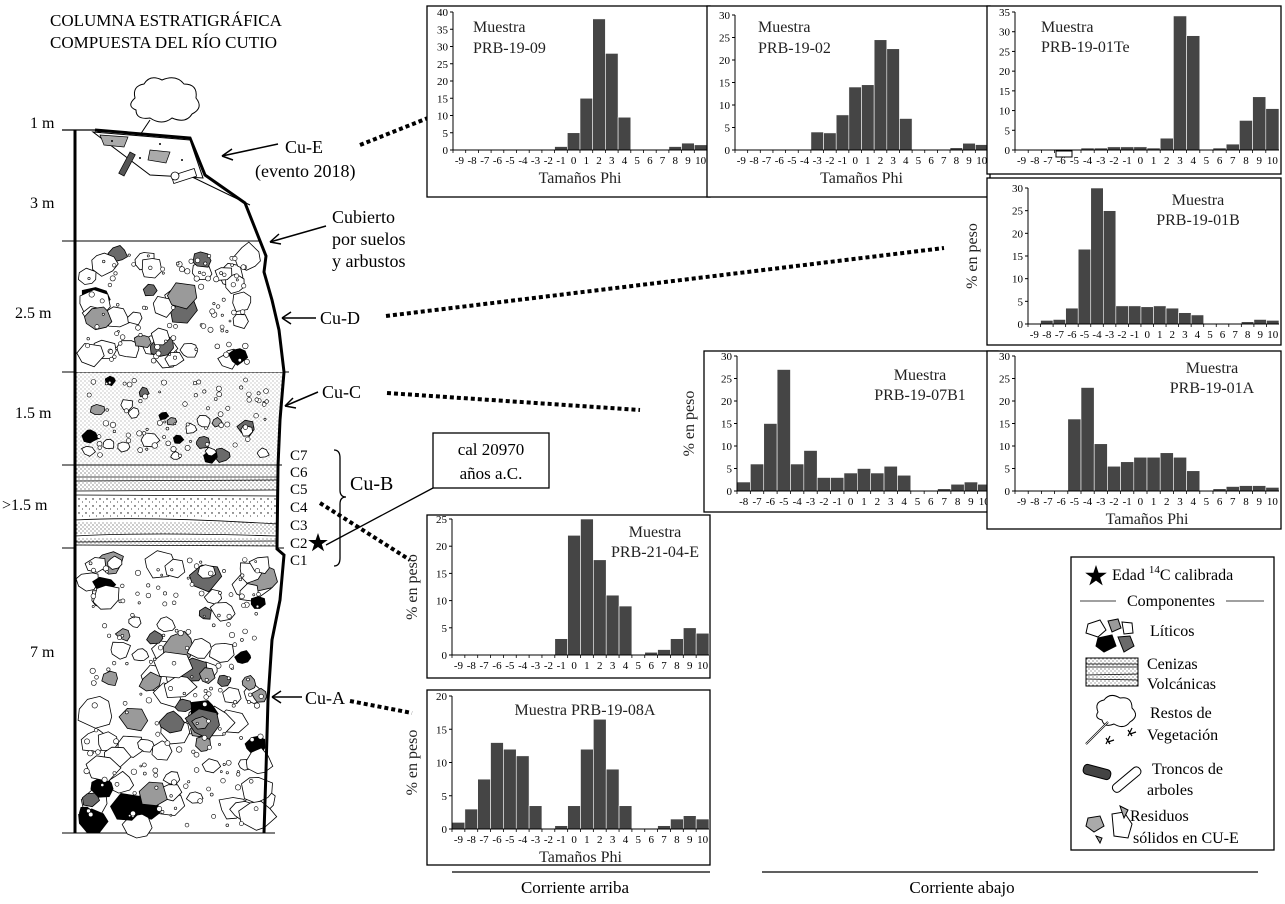 The width and height of the screenshot is (1285, 904). Describe the element at coordinates (340, 318) in the screenshot. I see `cu-d-label: Cu-D` at that location.